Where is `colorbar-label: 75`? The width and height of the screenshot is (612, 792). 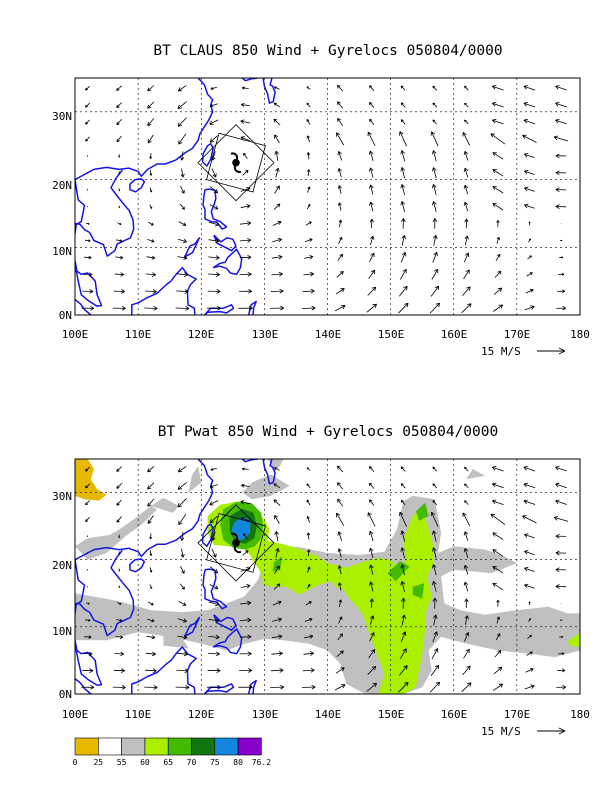 colorbar-label: 75 is located at coordinates (215, 762).